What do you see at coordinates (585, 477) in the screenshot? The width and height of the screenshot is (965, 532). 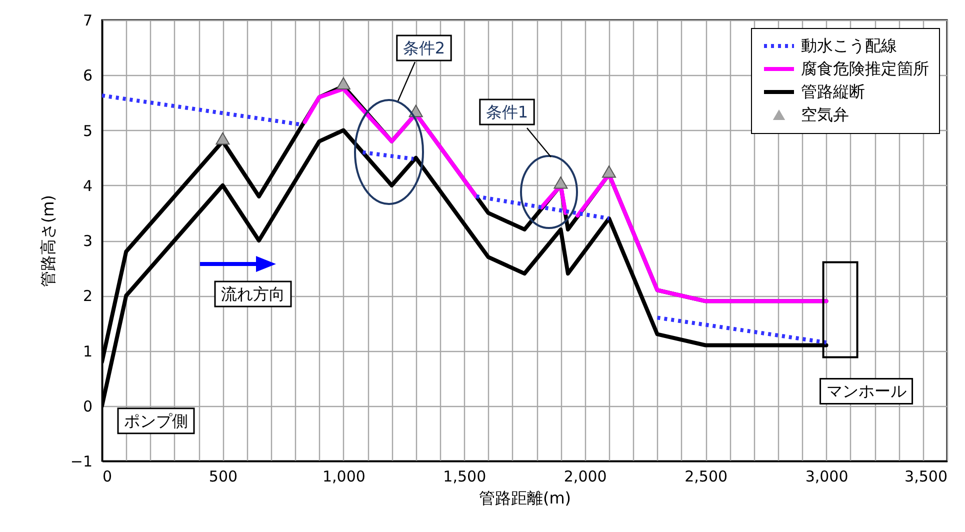 I see `x-tick-label: 2,000` at bounding box center [585, 477].